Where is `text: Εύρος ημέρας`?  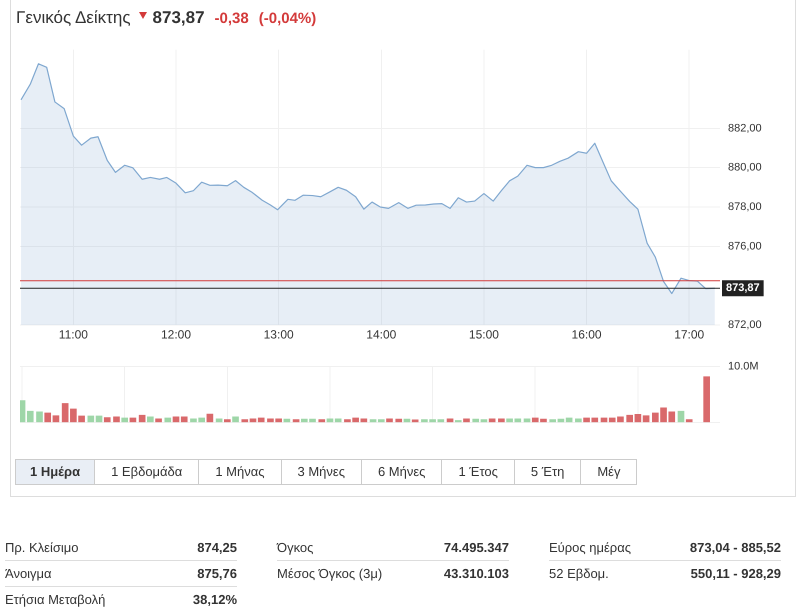
text: Εύρος ημέρας is located at coordinates (590, 548).